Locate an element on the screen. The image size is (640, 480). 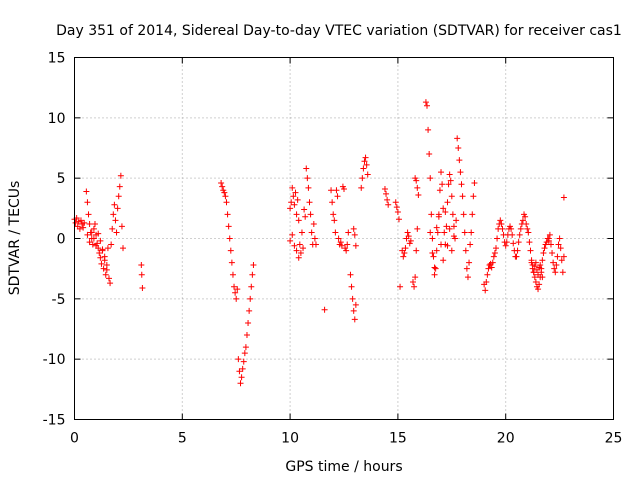
y-axis-label: SDTVAR / TECUs is located at coordinates (15, 238).